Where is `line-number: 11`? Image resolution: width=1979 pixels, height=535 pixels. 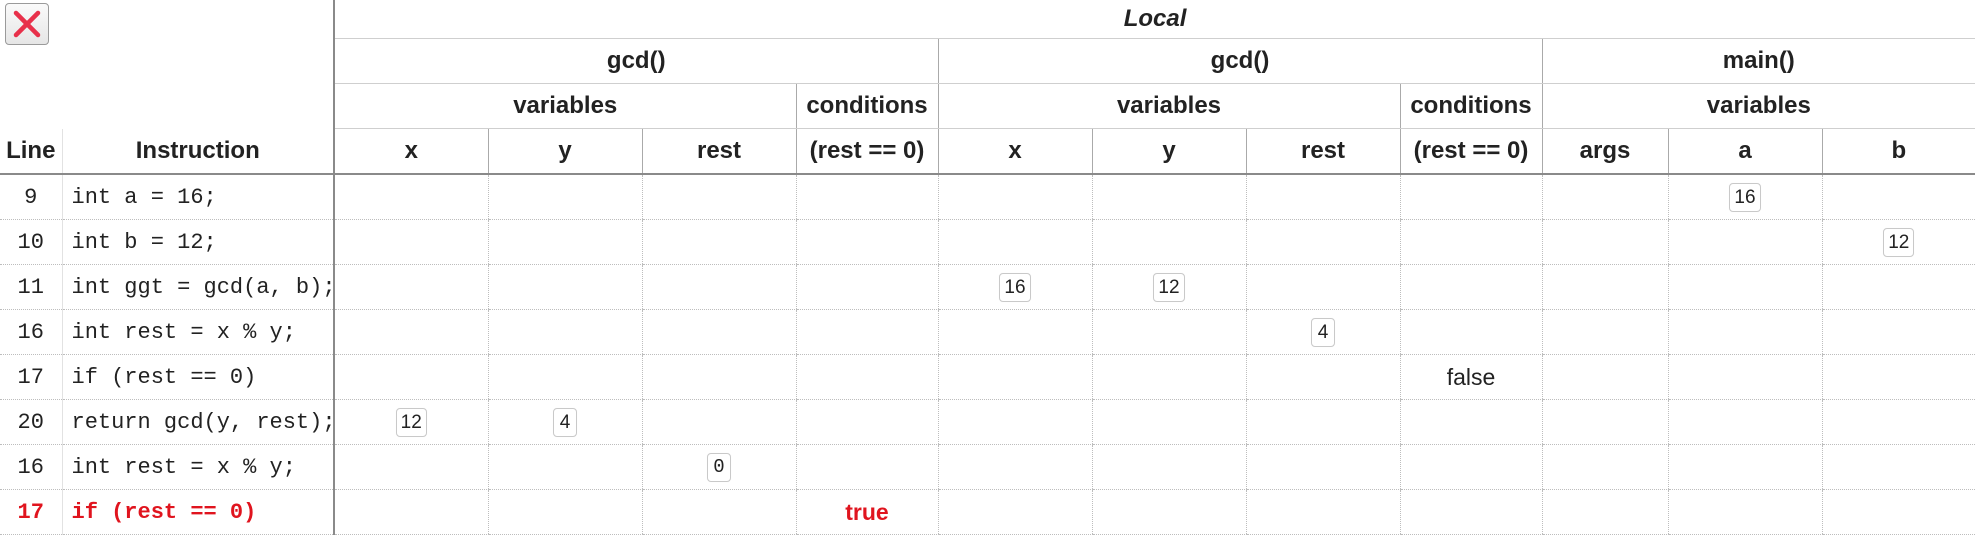 line-number: 11 is located at coordinates (31, 287).